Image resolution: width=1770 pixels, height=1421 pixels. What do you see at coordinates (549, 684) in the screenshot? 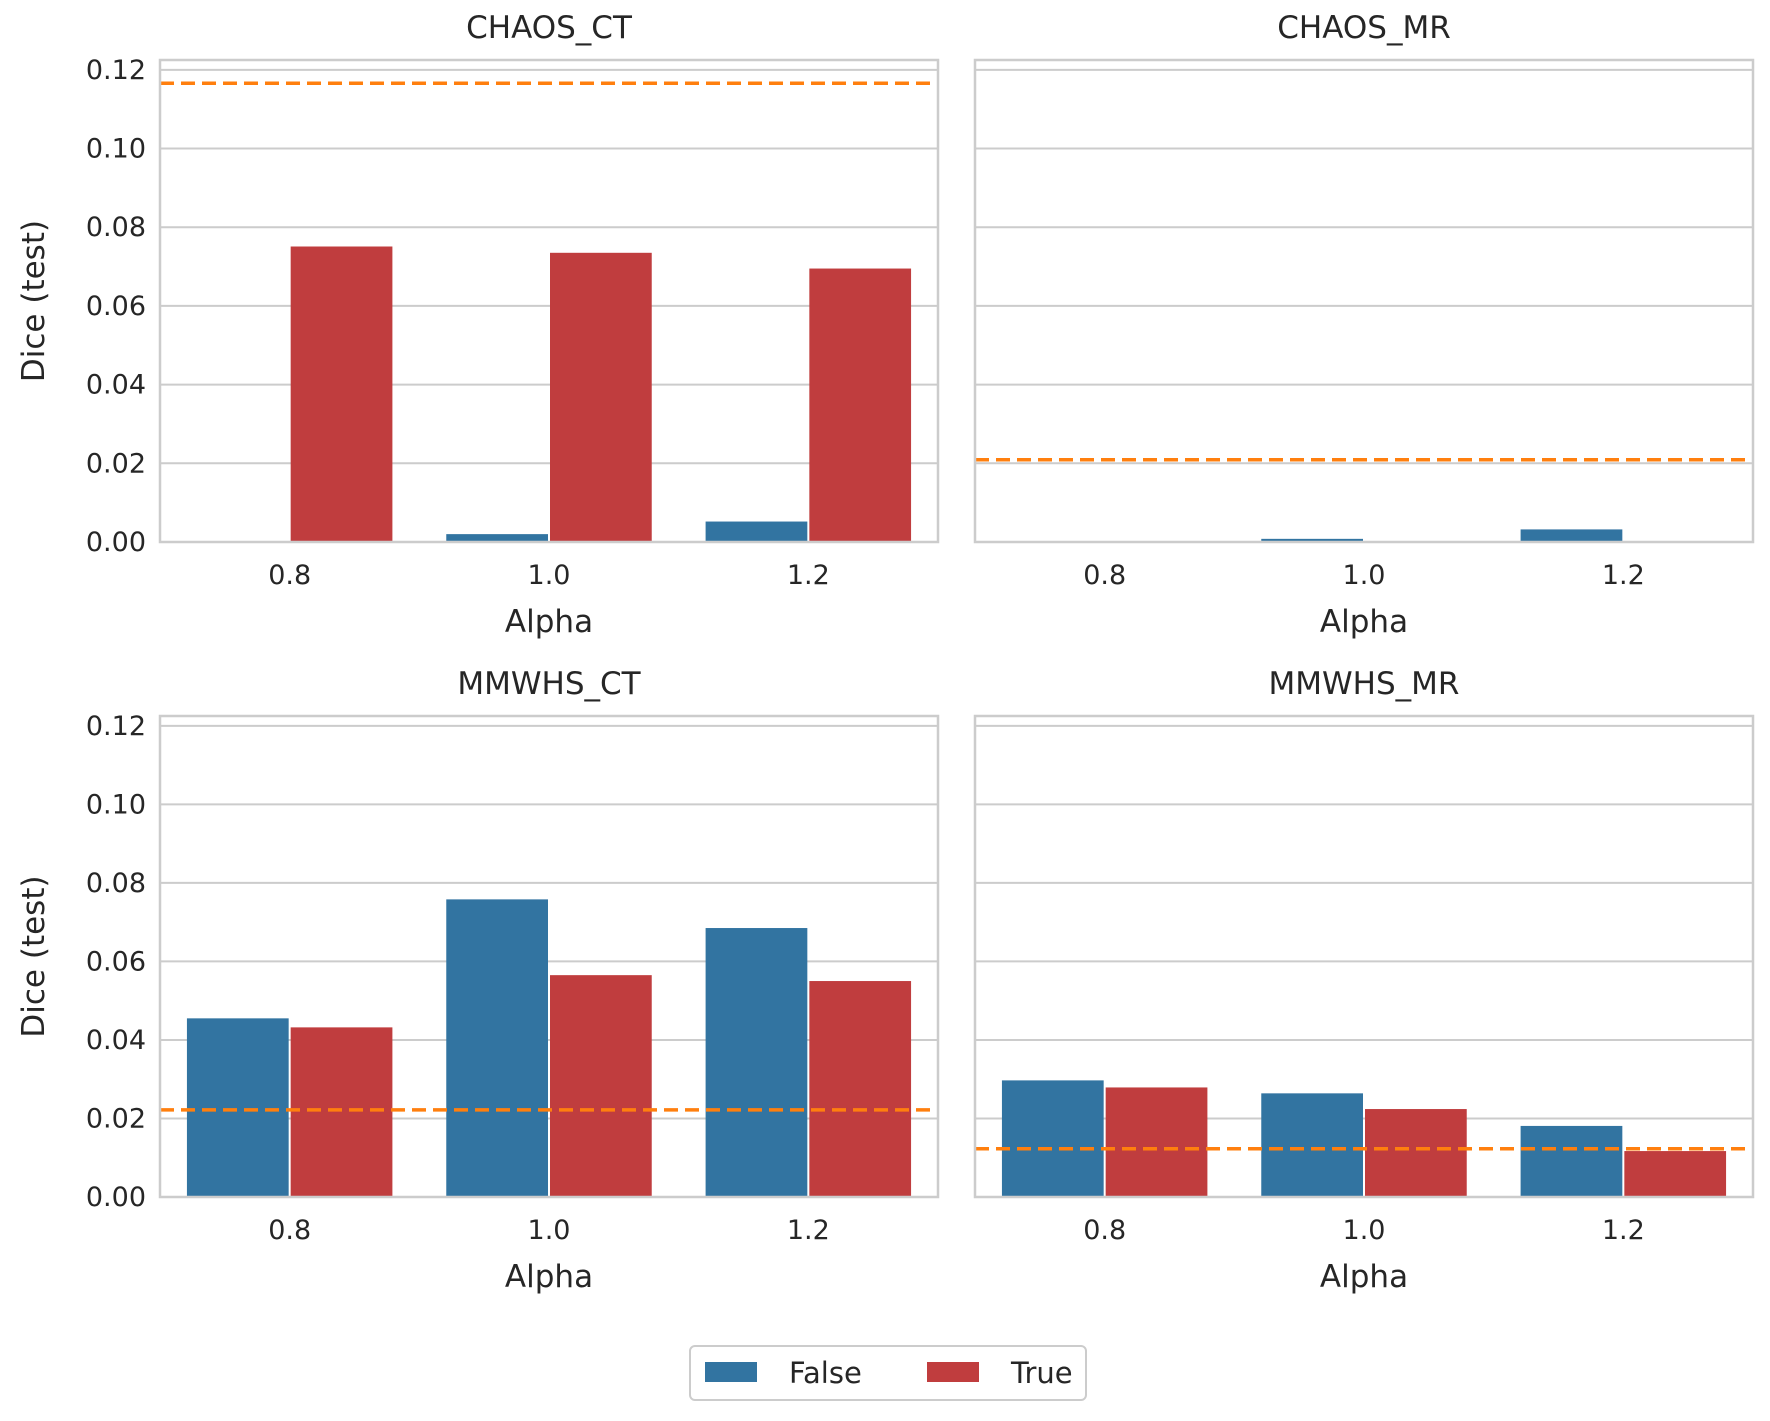
I see `subplot-title: MMWHS_CT` at bounding box center [549, 684].